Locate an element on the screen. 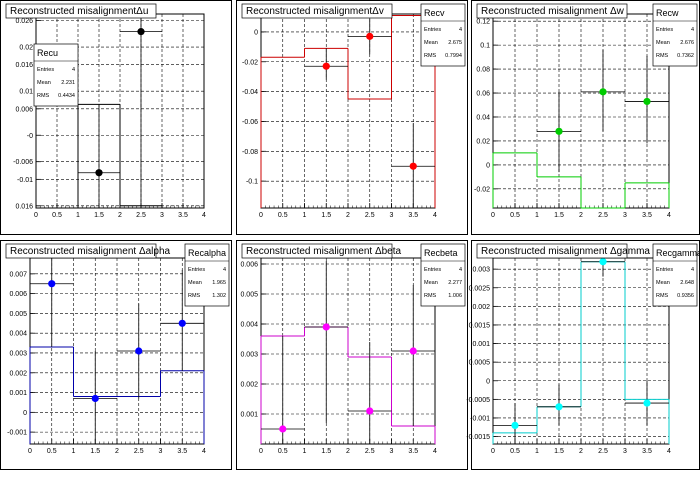 The height and width of the screenshot is (480, 700). stats-box: Recu Entries 4 Mean 2.231 RMS 0.4434 is located at coordinates (56, 75).